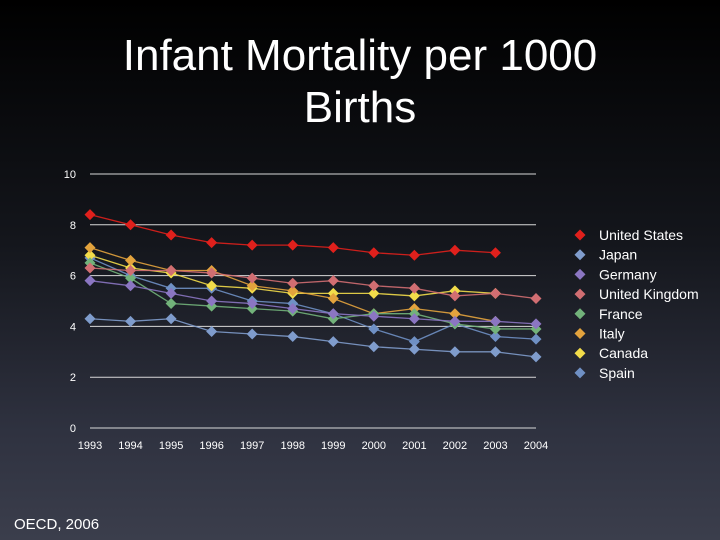  I want to click on x-tick-label: 1994, so click(130, 446).